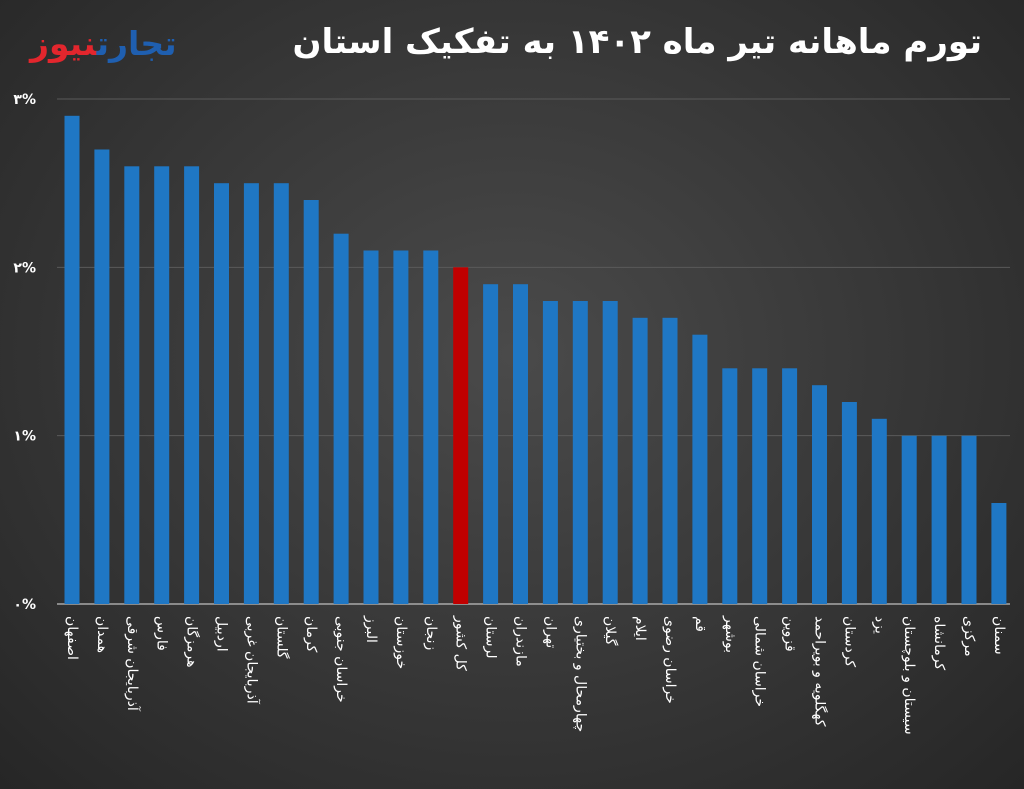 This screenshot has width=1024, height=789. I want to click on logo-text-news: نیوز, so click(63, 43).